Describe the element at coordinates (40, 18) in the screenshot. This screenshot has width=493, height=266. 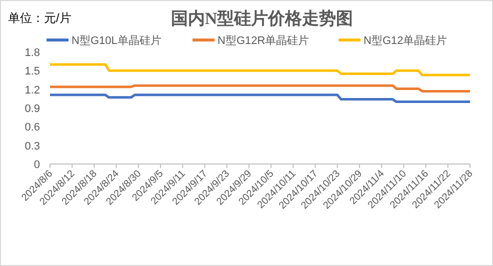
I see `text: 单位：元/片` at that location.